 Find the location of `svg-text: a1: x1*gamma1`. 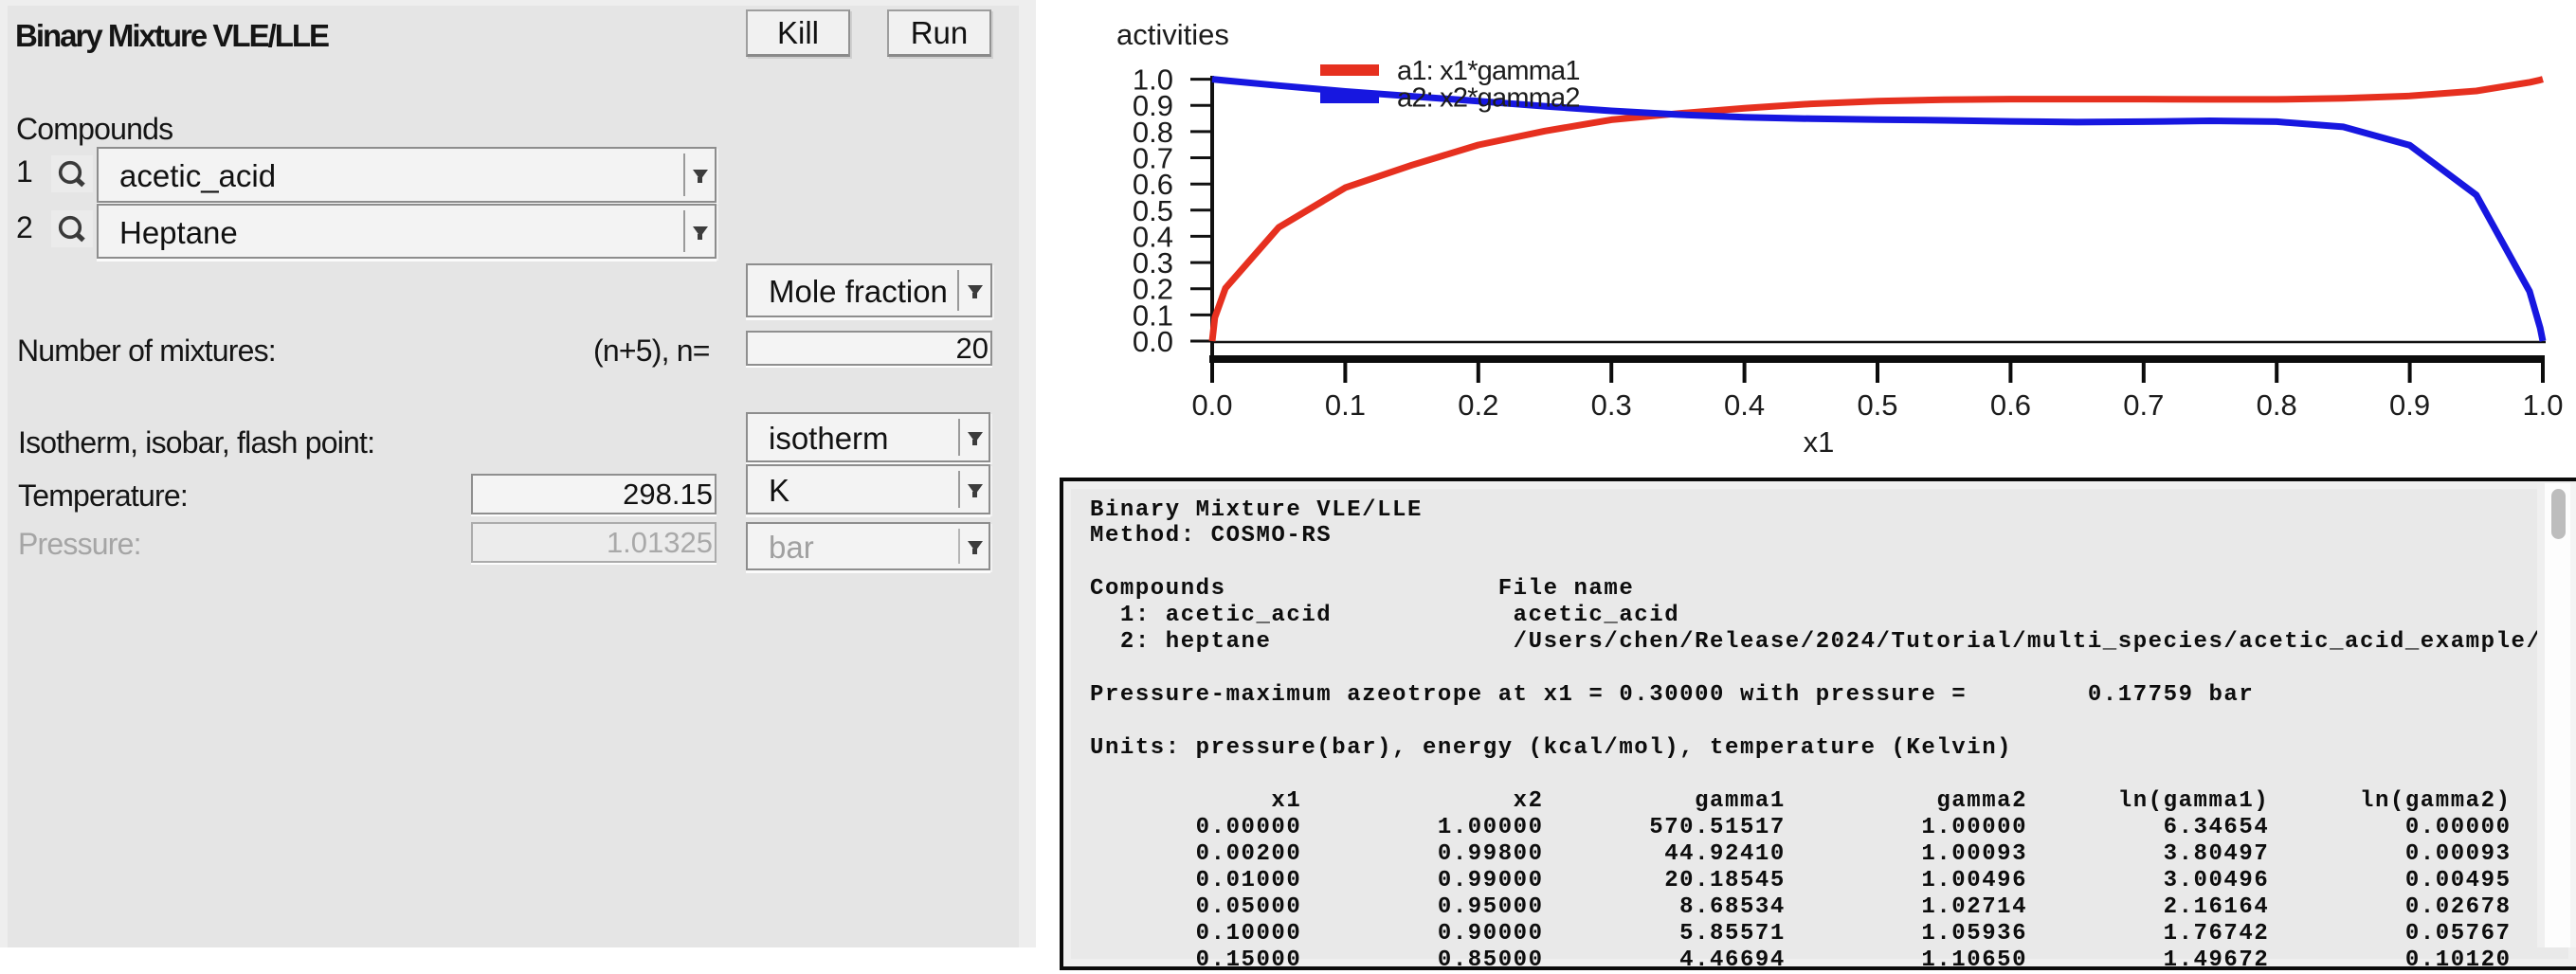

svg-text: a1: x1*gamma1 is located at coordinates (1488, 71).